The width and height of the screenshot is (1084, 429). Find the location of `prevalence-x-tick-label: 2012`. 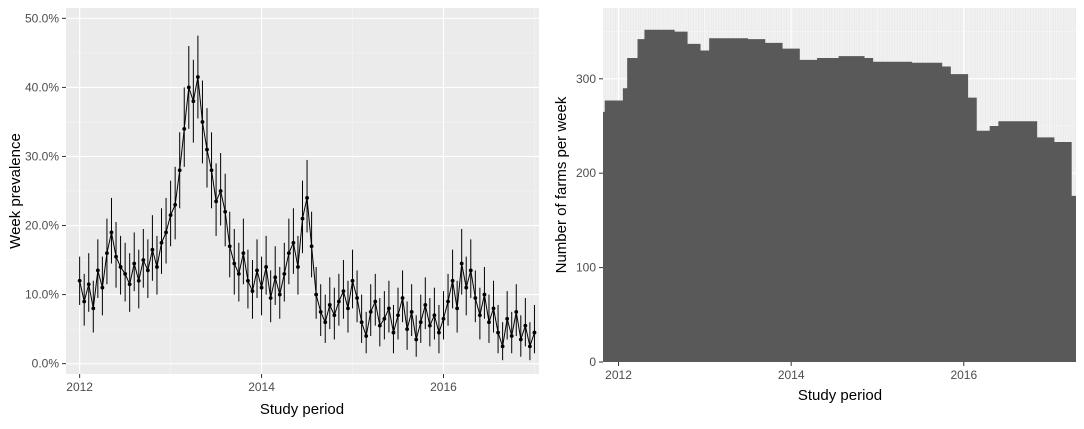

prevalence-x-tick-label: 2012 is located at coordinates (79, 387).